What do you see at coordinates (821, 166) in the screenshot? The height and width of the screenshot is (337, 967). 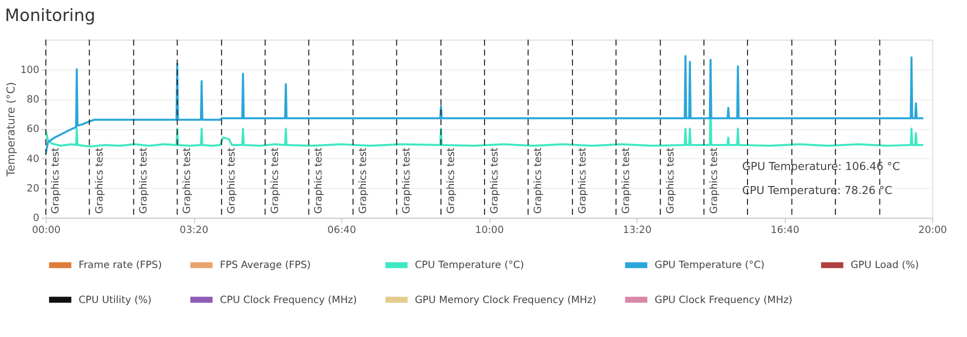 I see `annotation: GPU Temperature: 106.46 °C` at bounding box center [821, 166].